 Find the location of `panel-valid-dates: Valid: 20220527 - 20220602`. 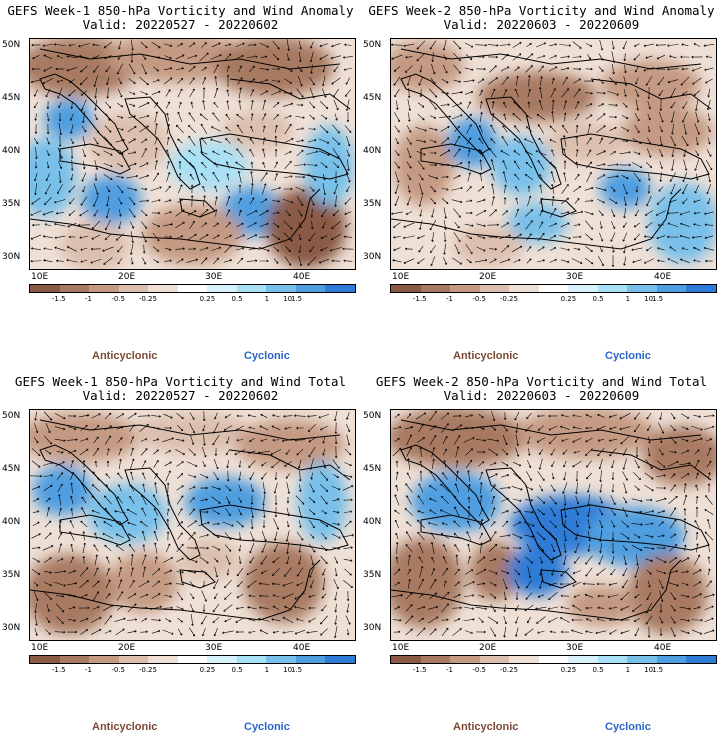

panel-valid-dates: Valid: 20220527 - 20220602 is located at coordinates (180, 395).